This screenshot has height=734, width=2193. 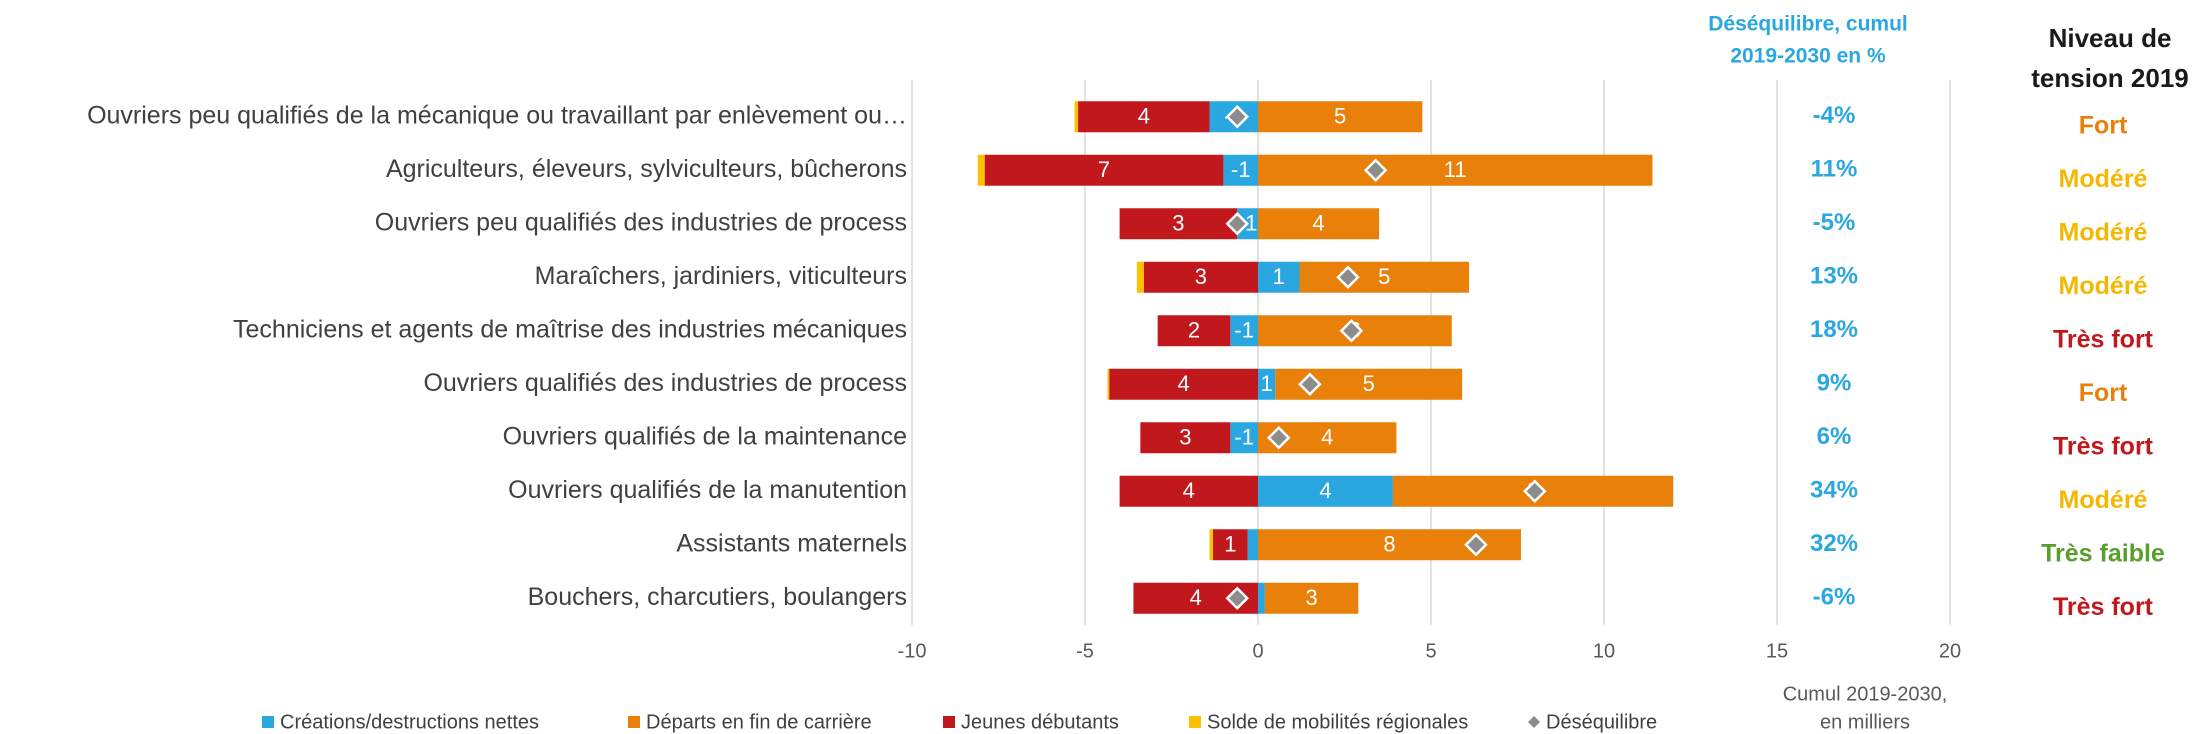 I want to click on legend-label: Départs en fin de carrière, so click(x=759, y=722).